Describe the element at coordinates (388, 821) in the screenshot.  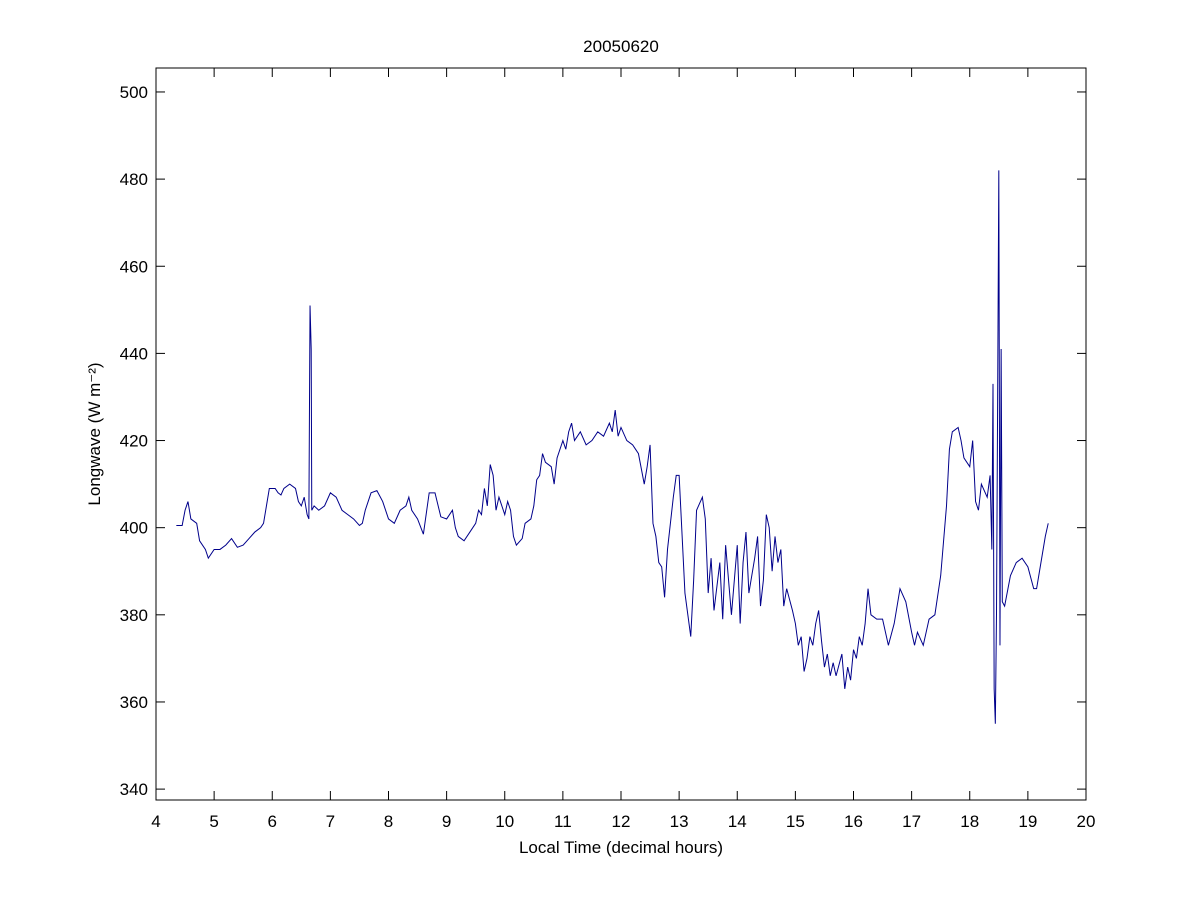
I see `x-tick-label: 8` at that location.